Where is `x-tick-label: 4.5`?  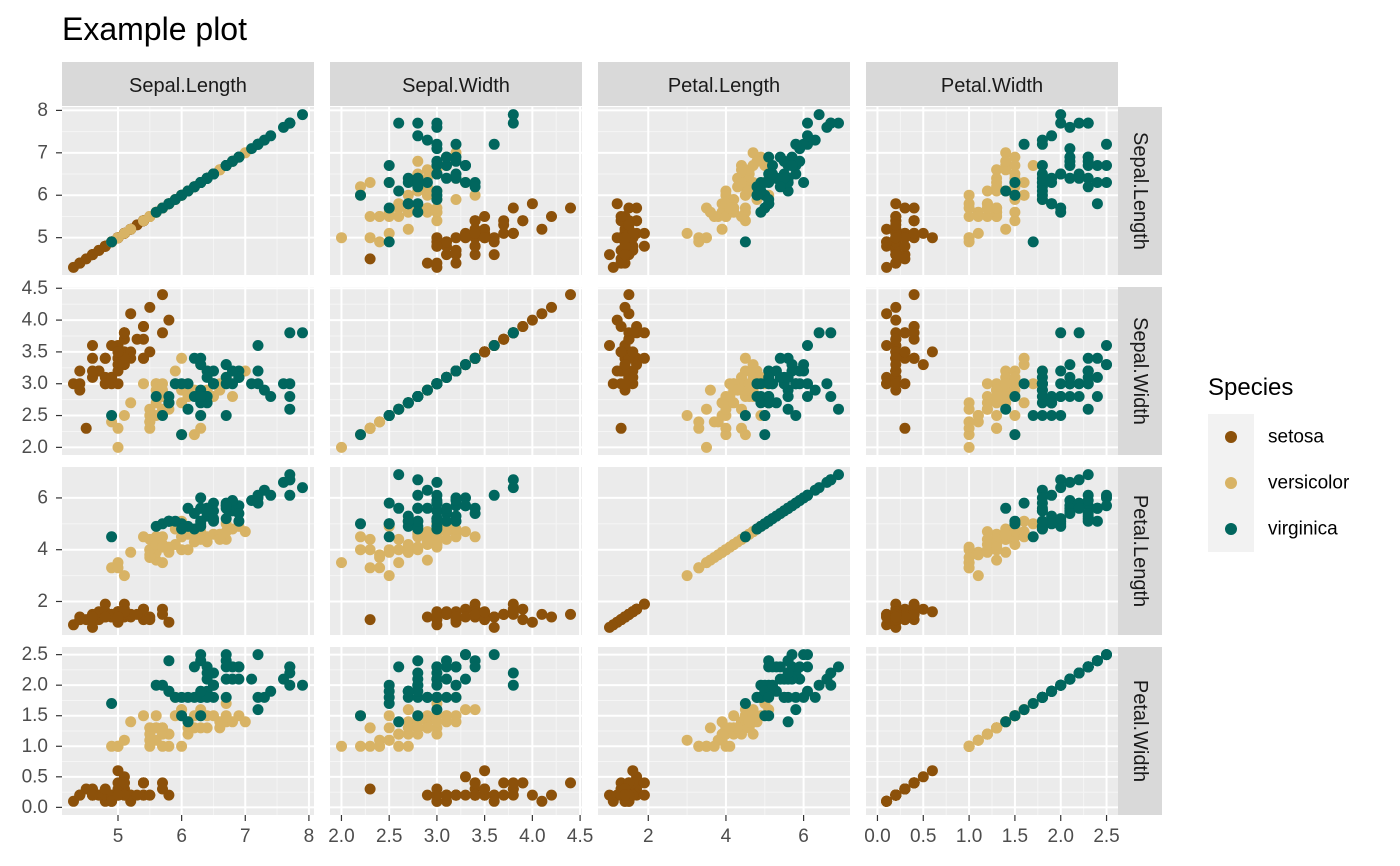
x-tick-label: 4.5 is located at coordinates (580, 836).